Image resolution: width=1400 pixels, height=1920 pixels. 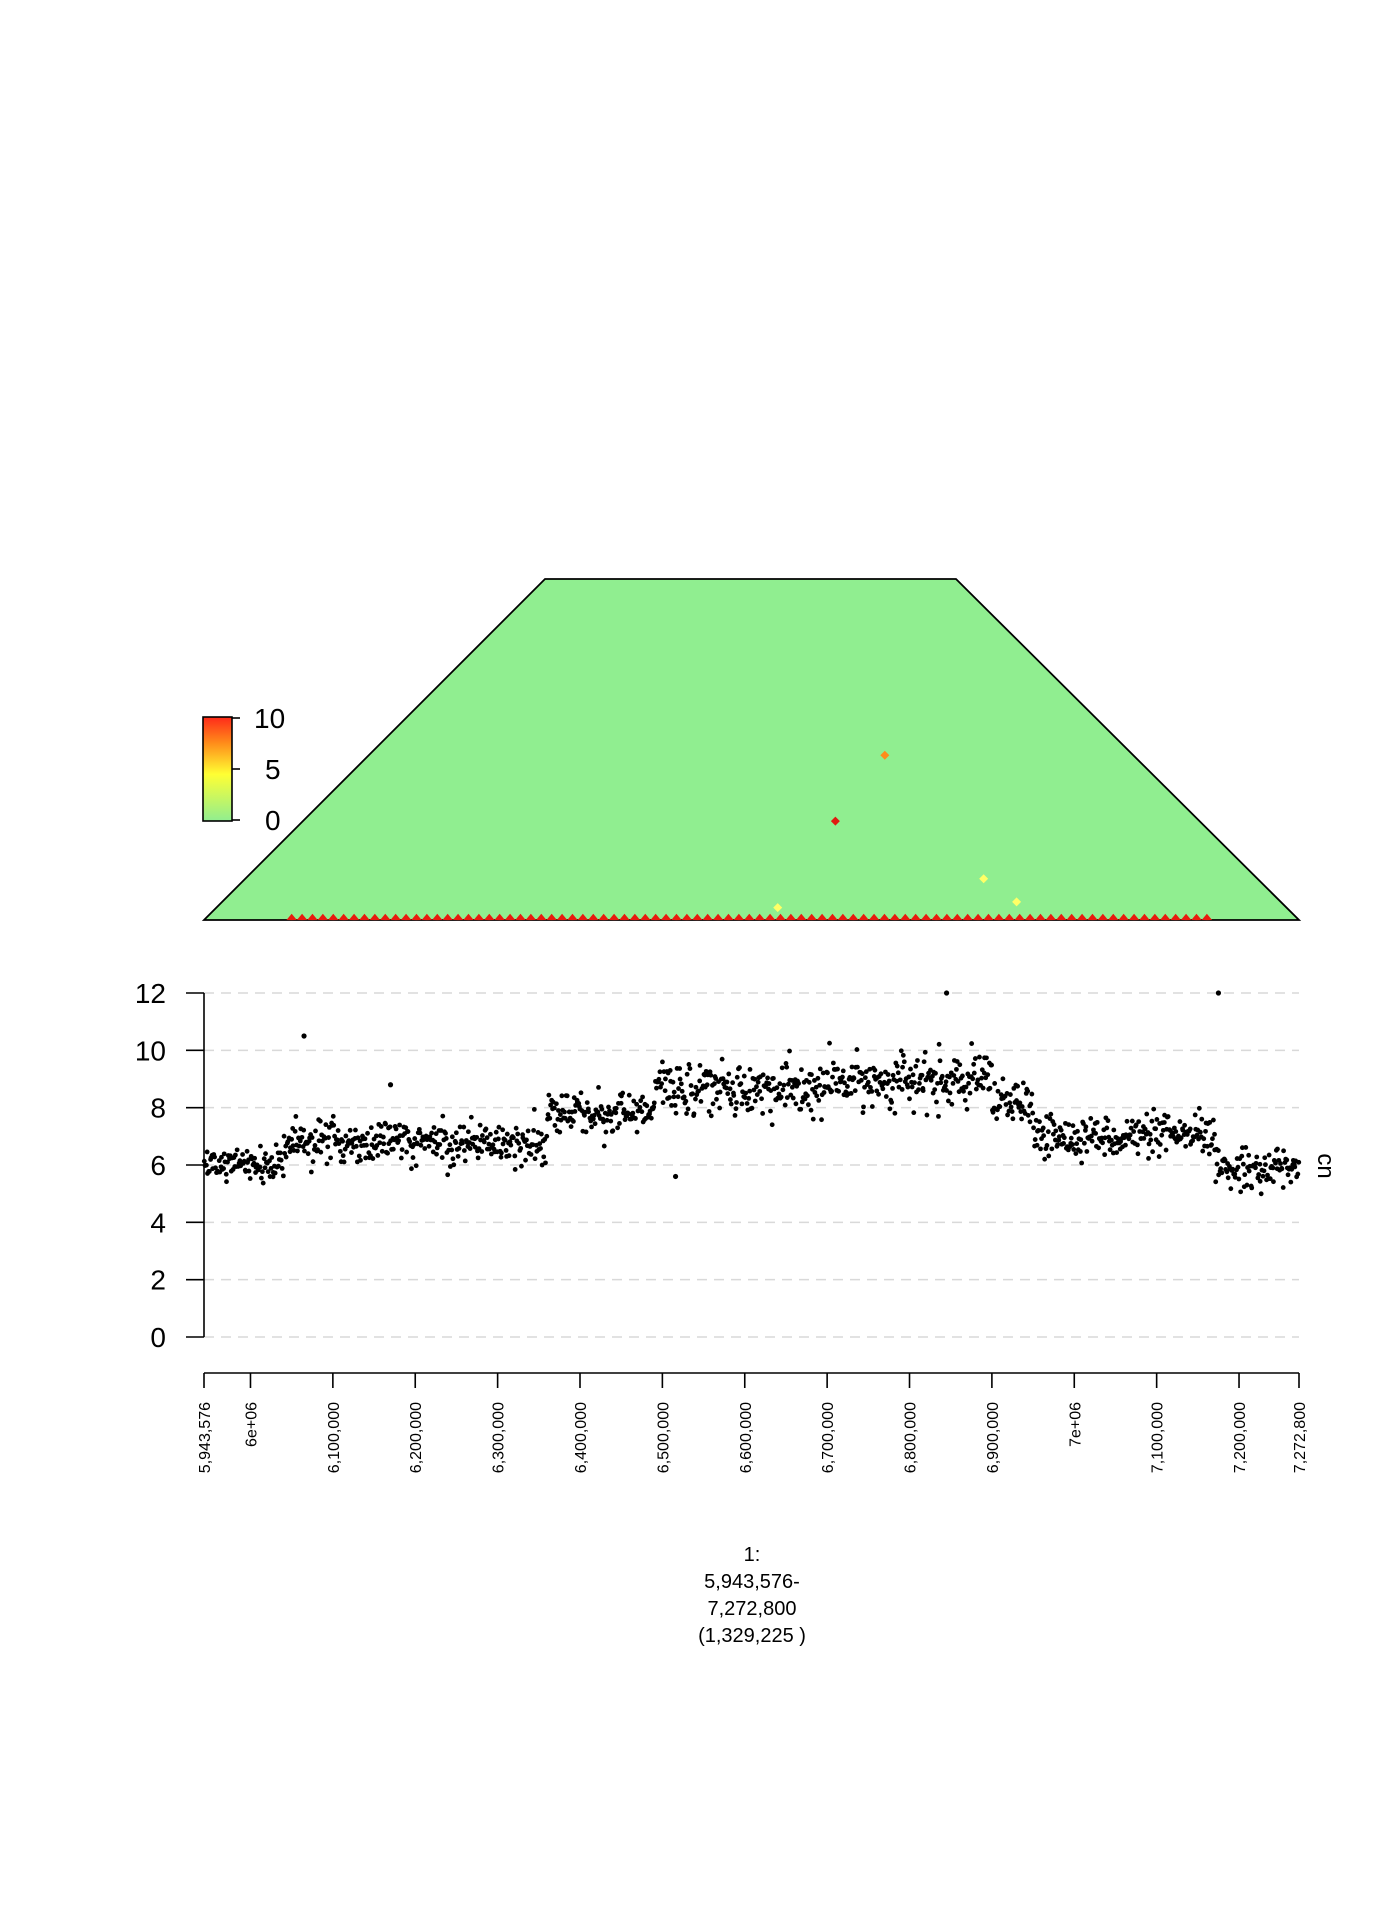 What do you see at coordinates (1240, 1437) in the screenshot?
I see `x-tick-label: 7,200,000` at bounding box center [1240, 1437].